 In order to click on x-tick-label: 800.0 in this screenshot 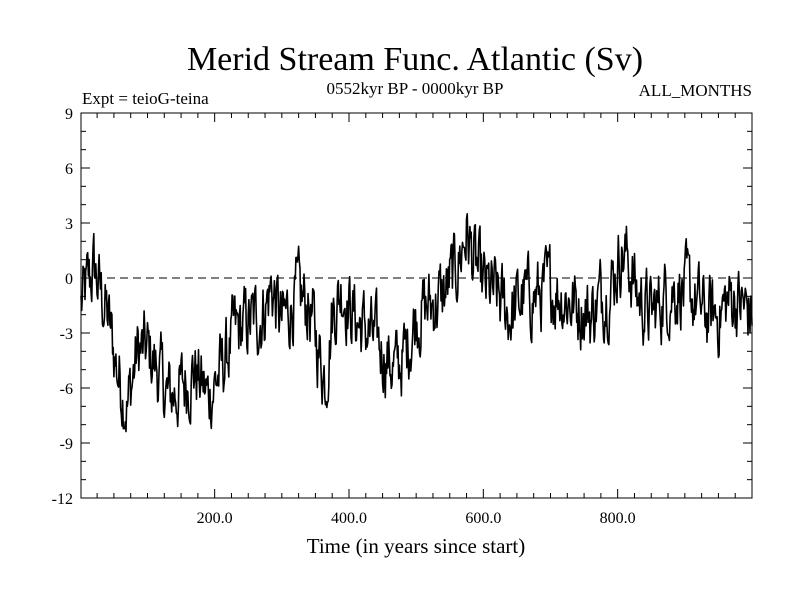, I will do `click(618, 518)`.